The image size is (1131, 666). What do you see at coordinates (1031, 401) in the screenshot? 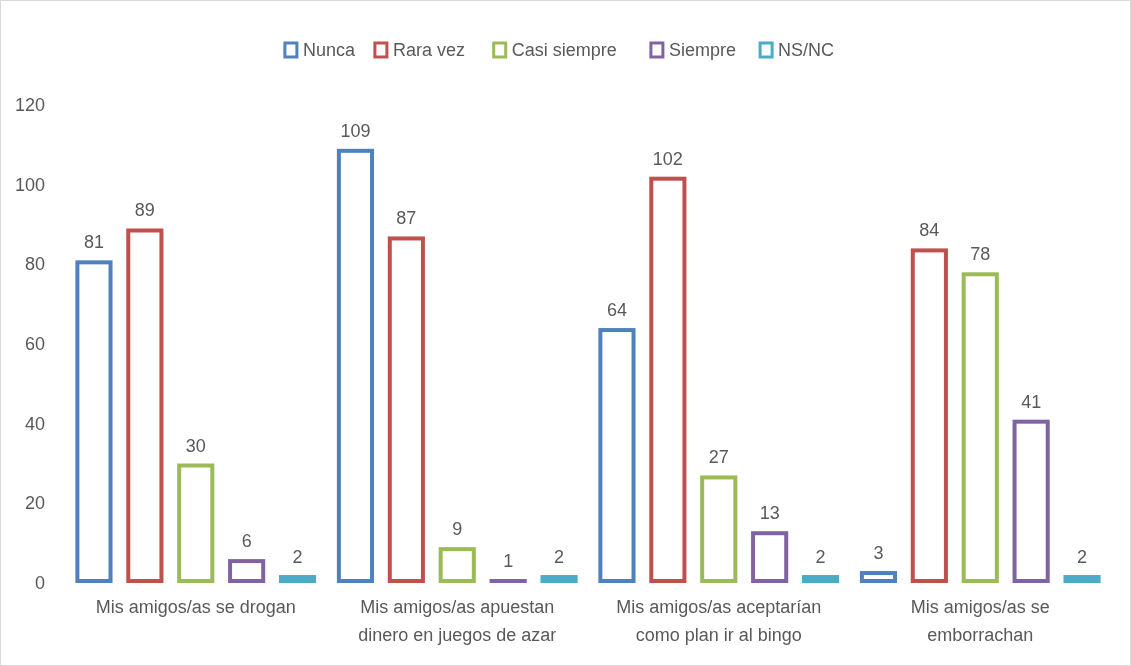
I see `data-label: 41` at bounding box center [1031, 401].